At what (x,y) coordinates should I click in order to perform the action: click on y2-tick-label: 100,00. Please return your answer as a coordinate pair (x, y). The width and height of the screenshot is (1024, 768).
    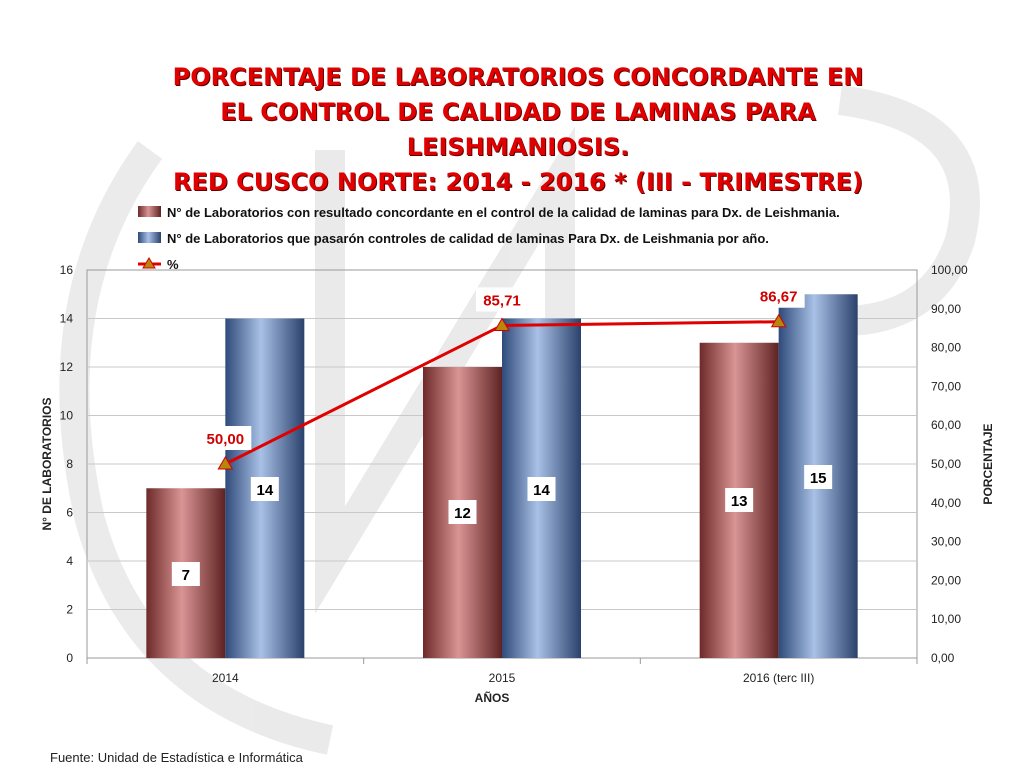
    Looking at the image, I should click on (949, 270).